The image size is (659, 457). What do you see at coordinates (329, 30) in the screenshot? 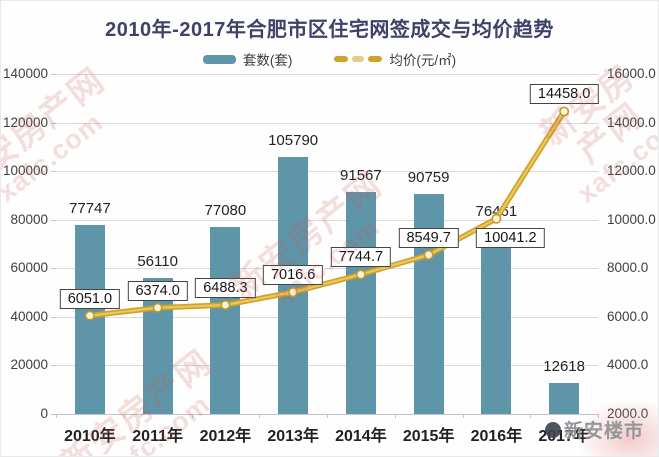
I see `chart-title: 2010年-2017年合肥市区住宅网签成交与均价趋势` at bounding box center [329, 30].